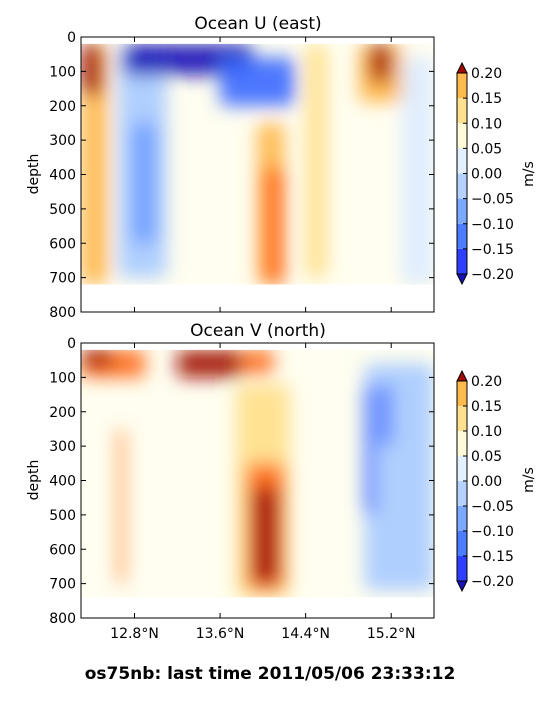  What do you see at coordinates (134, 634) in the screenshot?
I see `x-tick-label: 12.8°N` at bounding box center [134, 634].